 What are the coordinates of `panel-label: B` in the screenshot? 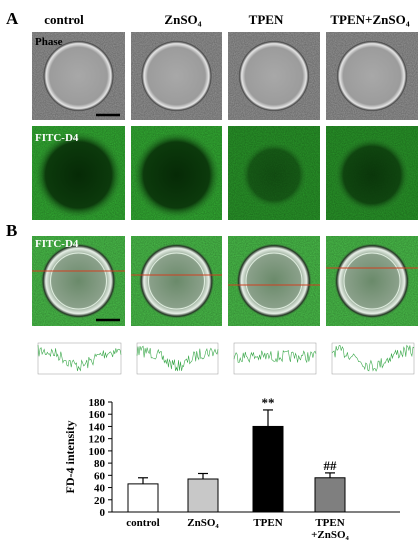 It's located at (11, 230).